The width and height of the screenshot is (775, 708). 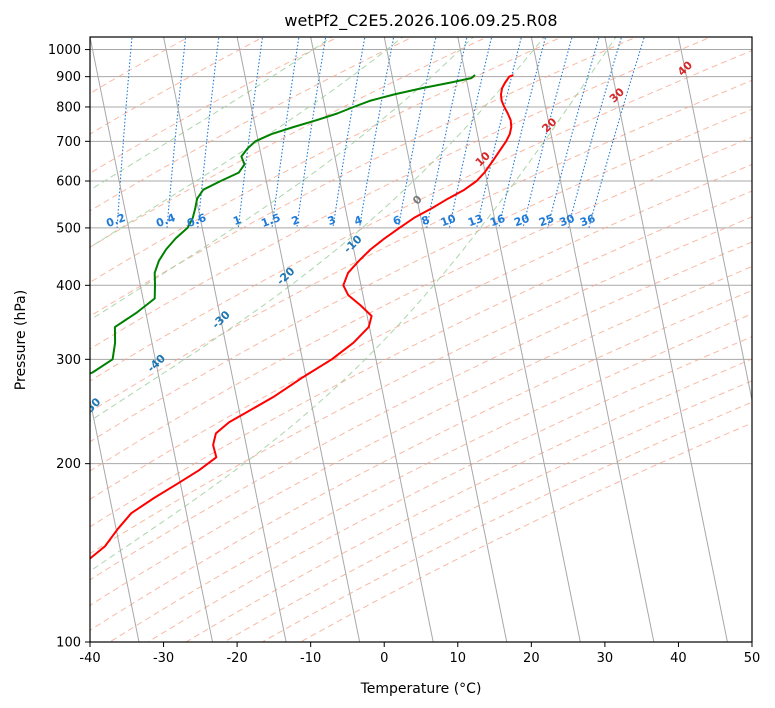 I want to click on y-tick-label-700: 700, so click(x=68, y=142).